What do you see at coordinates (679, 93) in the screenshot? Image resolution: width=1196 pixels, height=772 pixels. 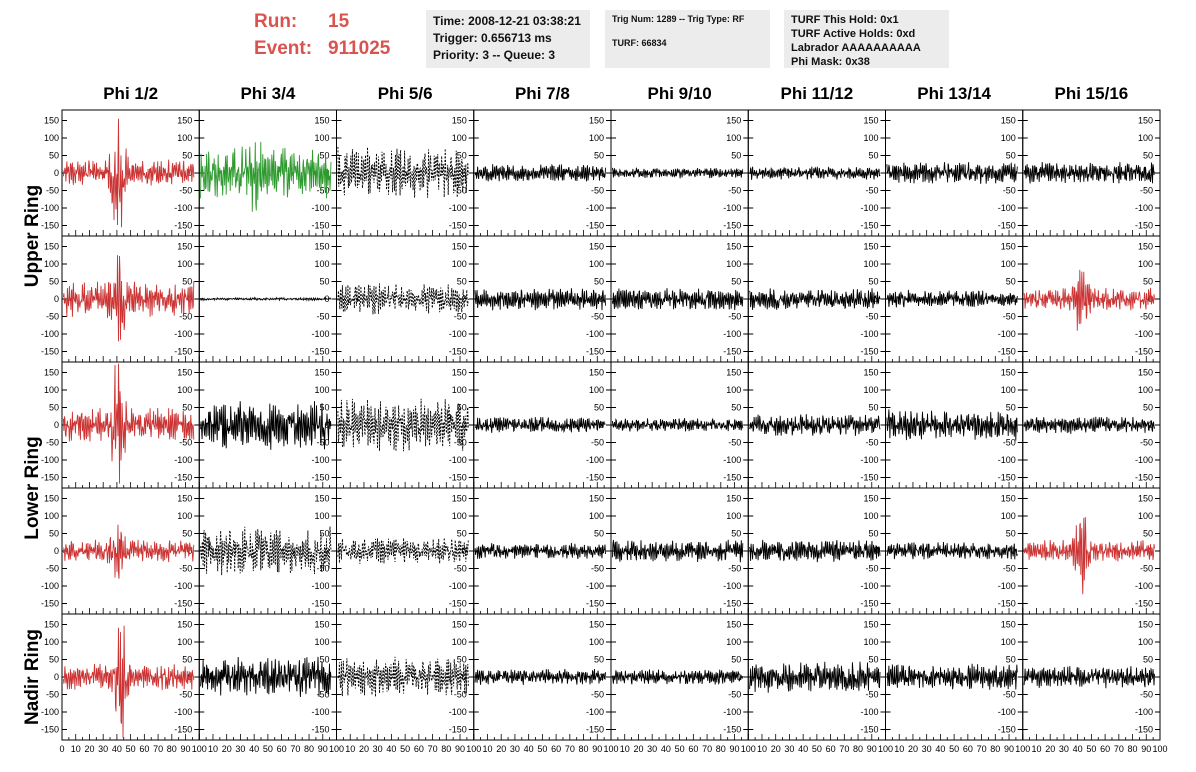 I see `column-header: Phi 9/10` at bounding box center [679, 93].